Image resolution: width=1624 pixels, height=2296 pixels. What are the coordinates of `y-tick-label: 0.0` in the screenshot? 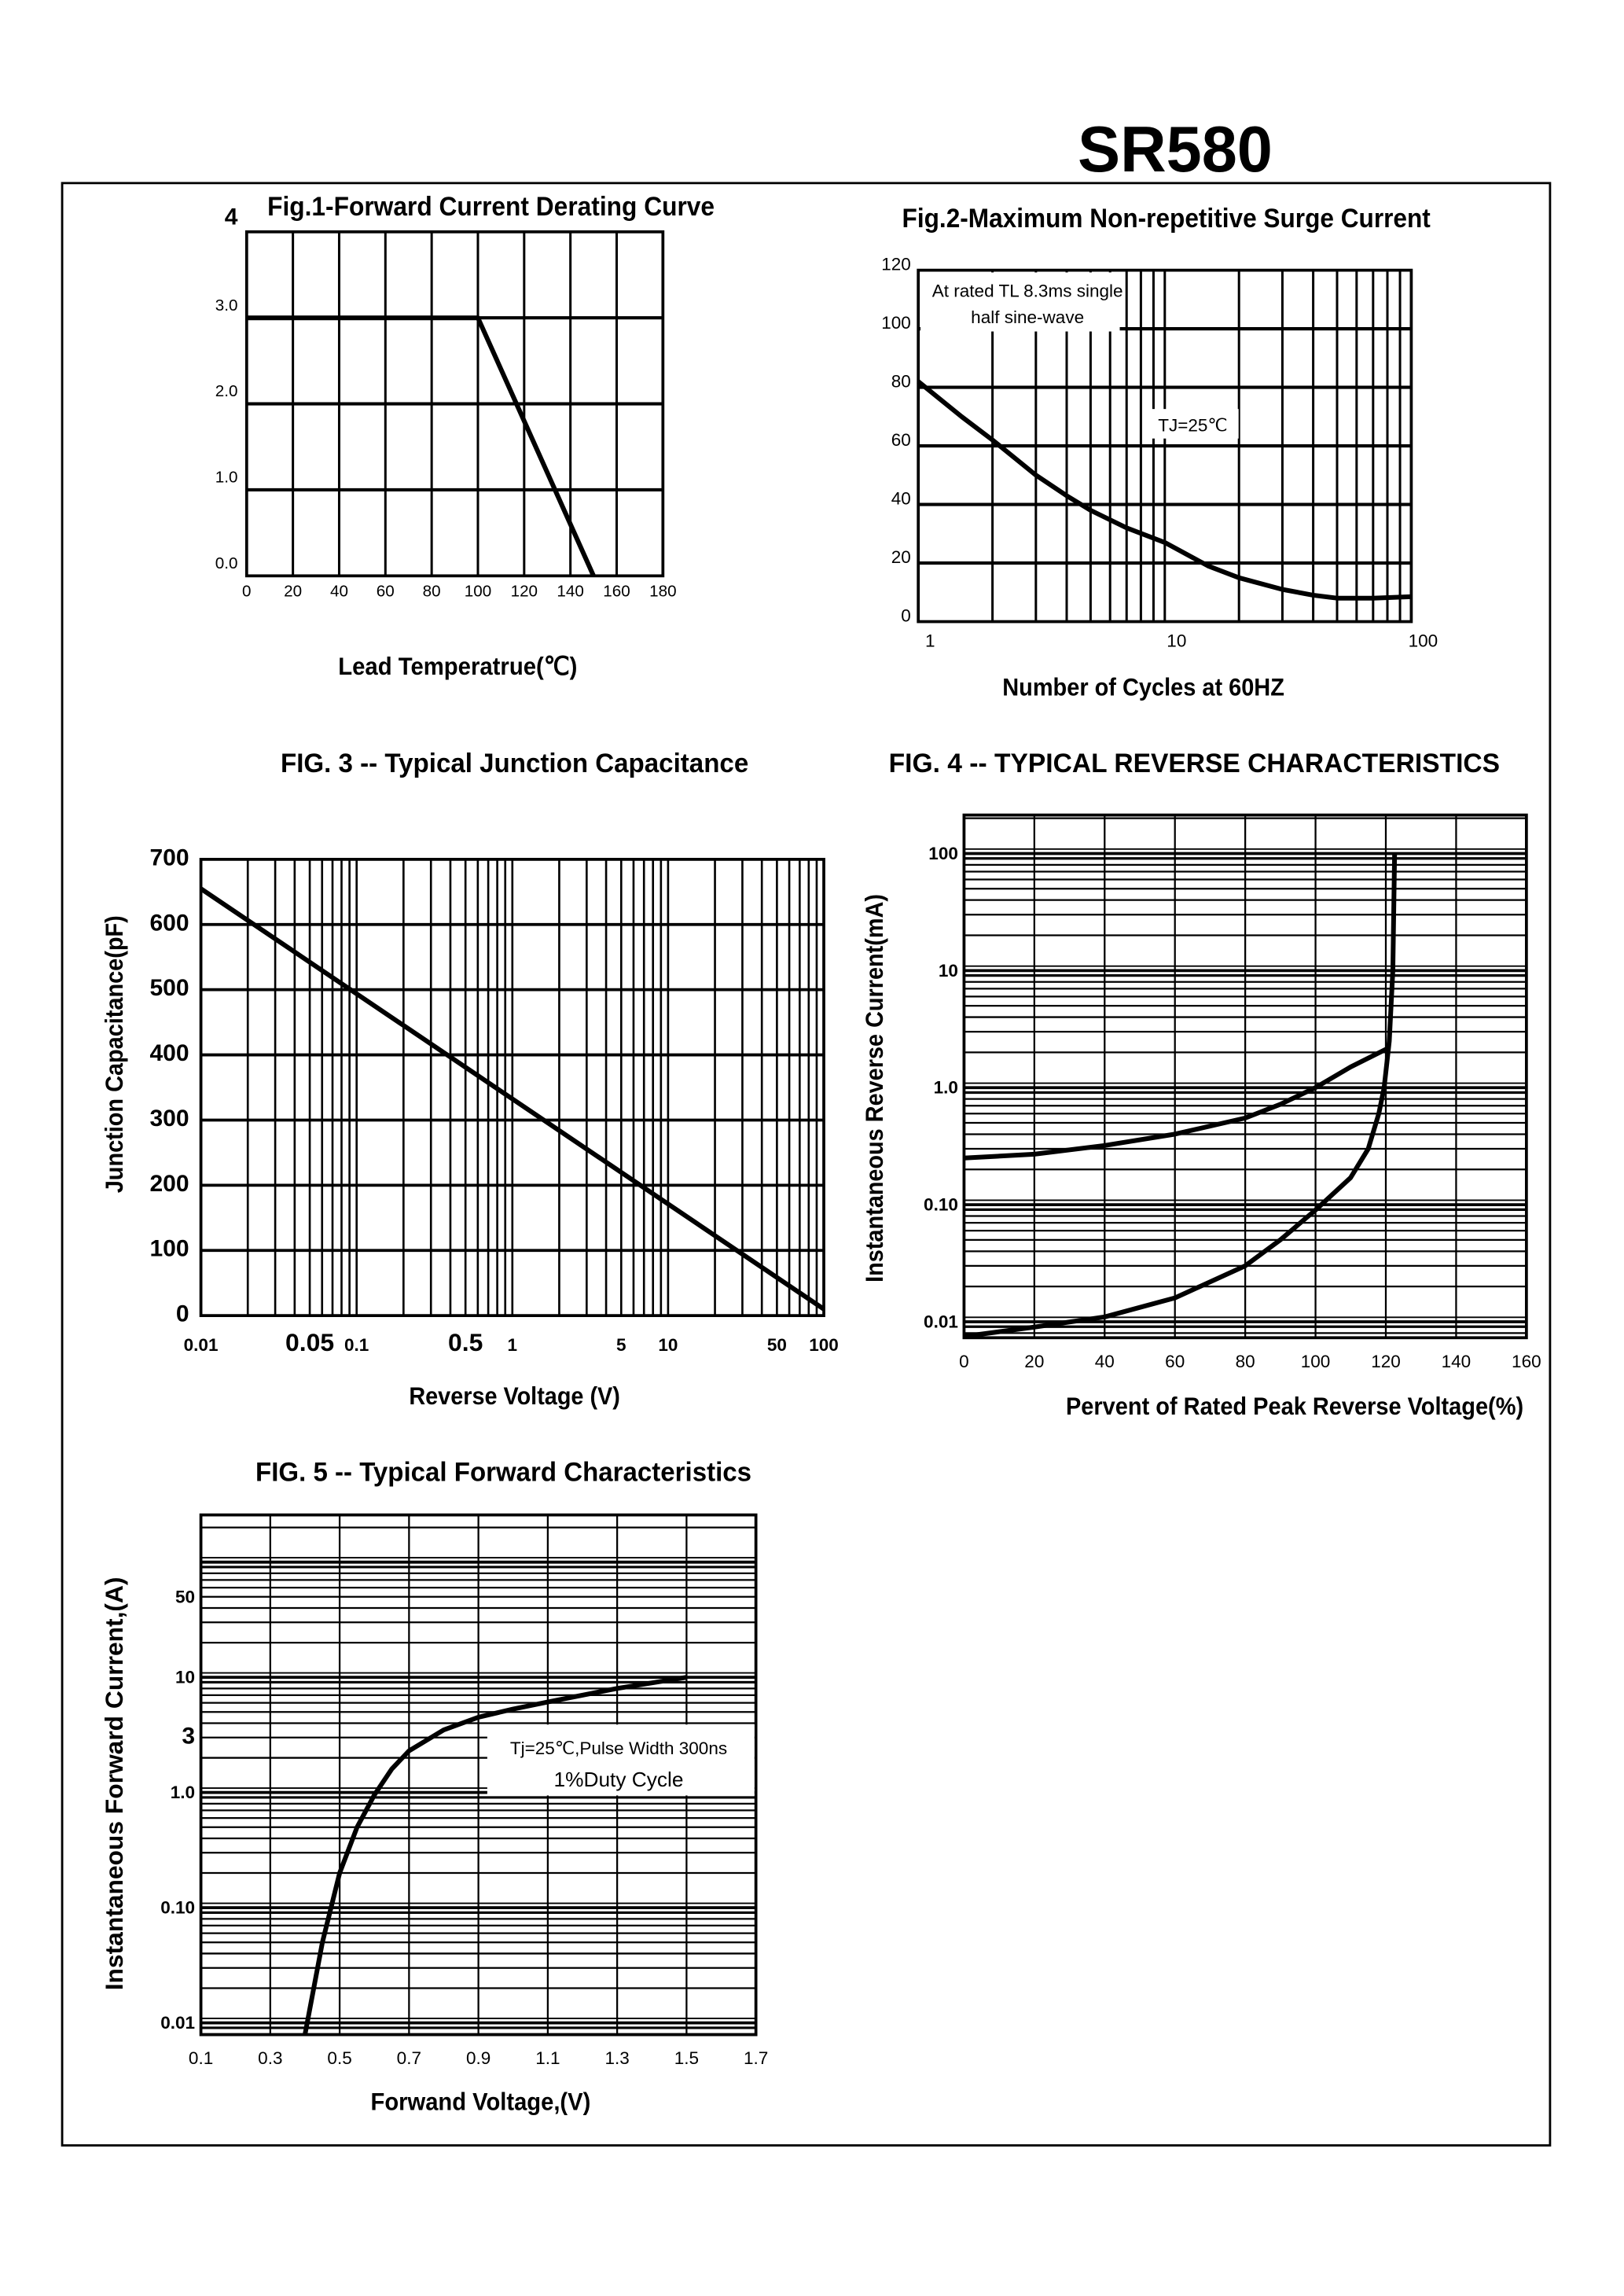 It's located at (227, 563).